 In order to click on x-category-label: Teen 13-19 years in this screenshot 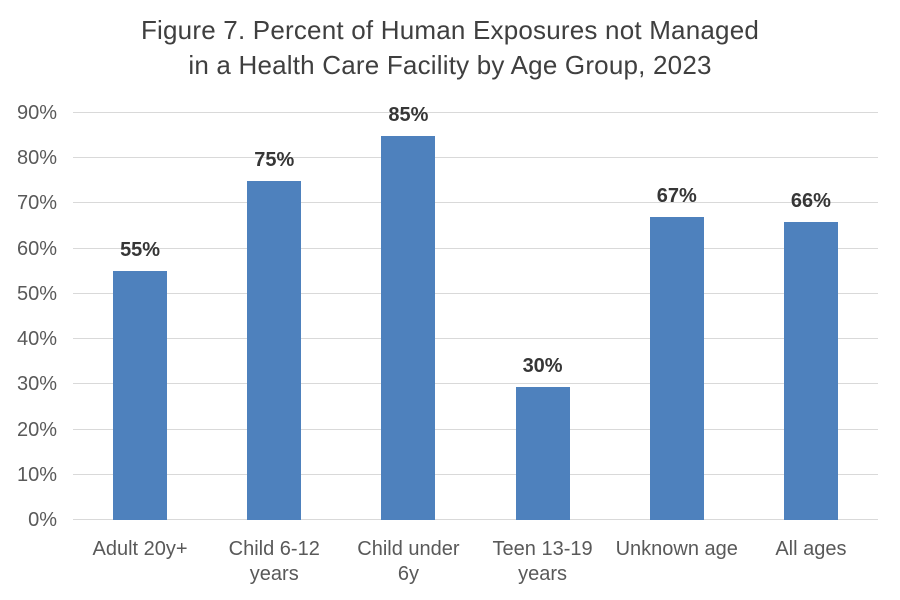, I will do `click(542, 561)`.